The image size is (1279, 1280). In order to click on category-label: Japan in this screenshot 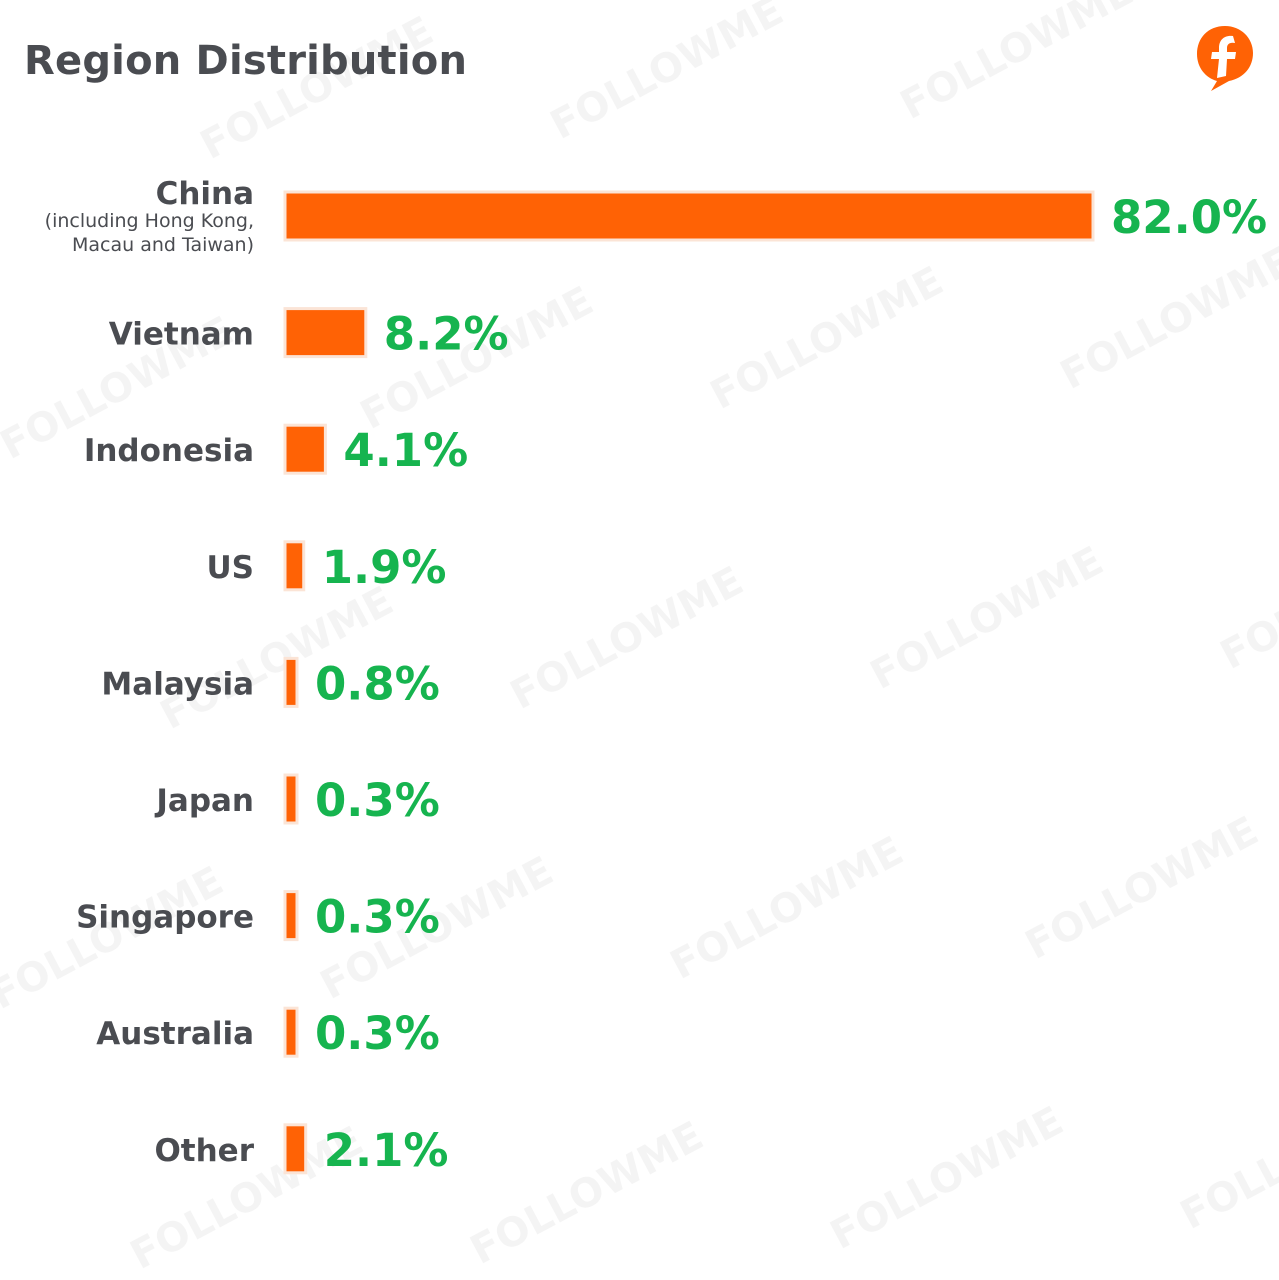, I will do `click(204, 801)`.